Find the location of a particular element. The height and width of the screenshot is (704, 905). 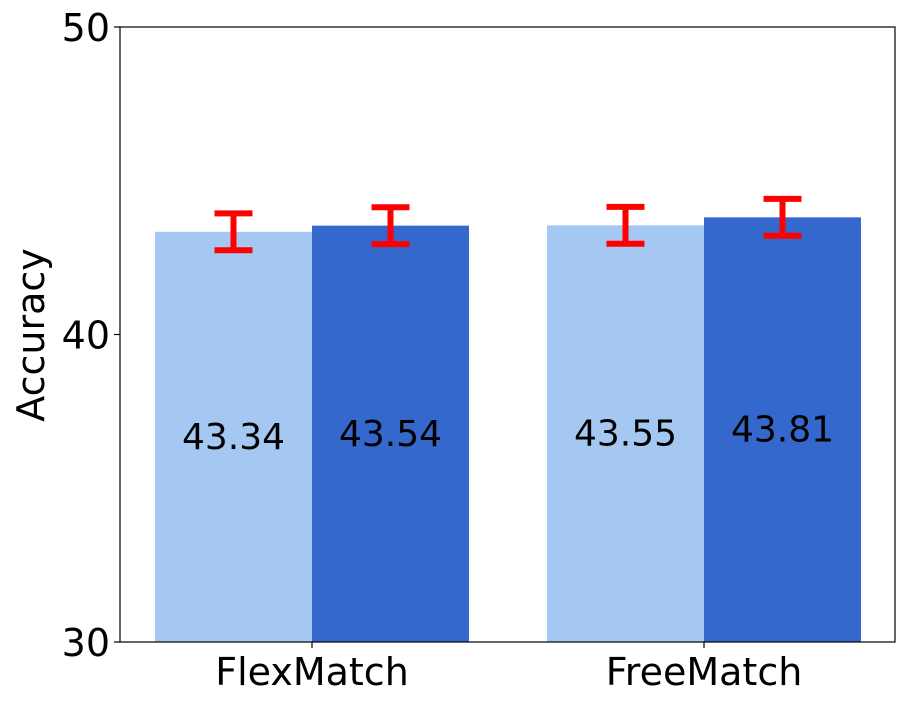

data-label-flexmatch-series-1: 43.34 is located at coordinates (233, 437).